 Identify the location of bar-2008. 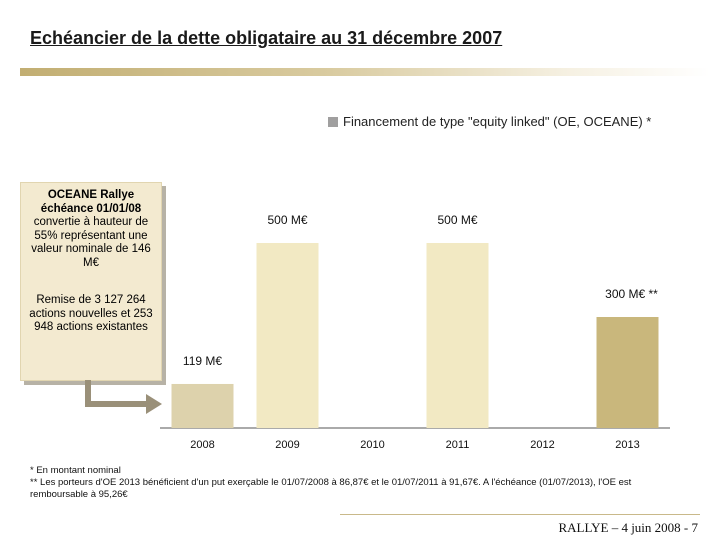
(202, 405).